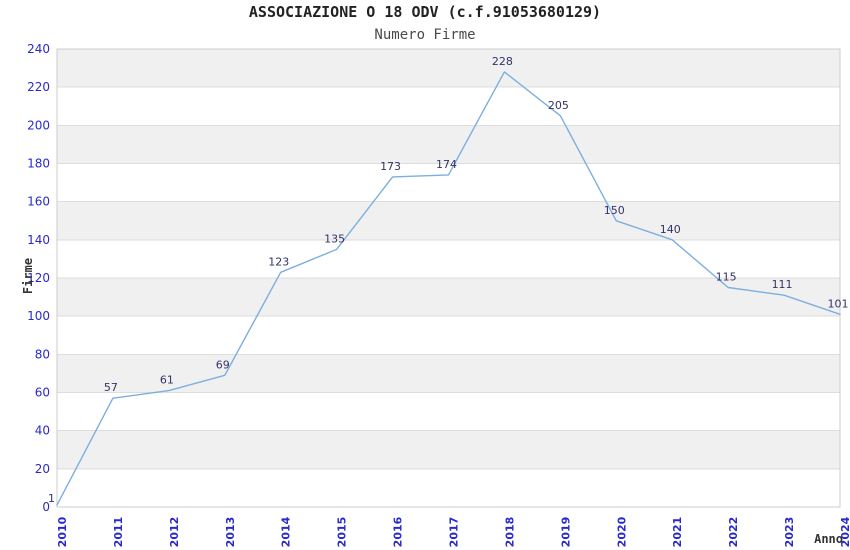 Image resolution: width=850 pixels, height=550 pixels. What do you see at coordinates (230, 532) in the screenshot?
I see `x-tick-label: 2013` at bounding box center [230, 532].